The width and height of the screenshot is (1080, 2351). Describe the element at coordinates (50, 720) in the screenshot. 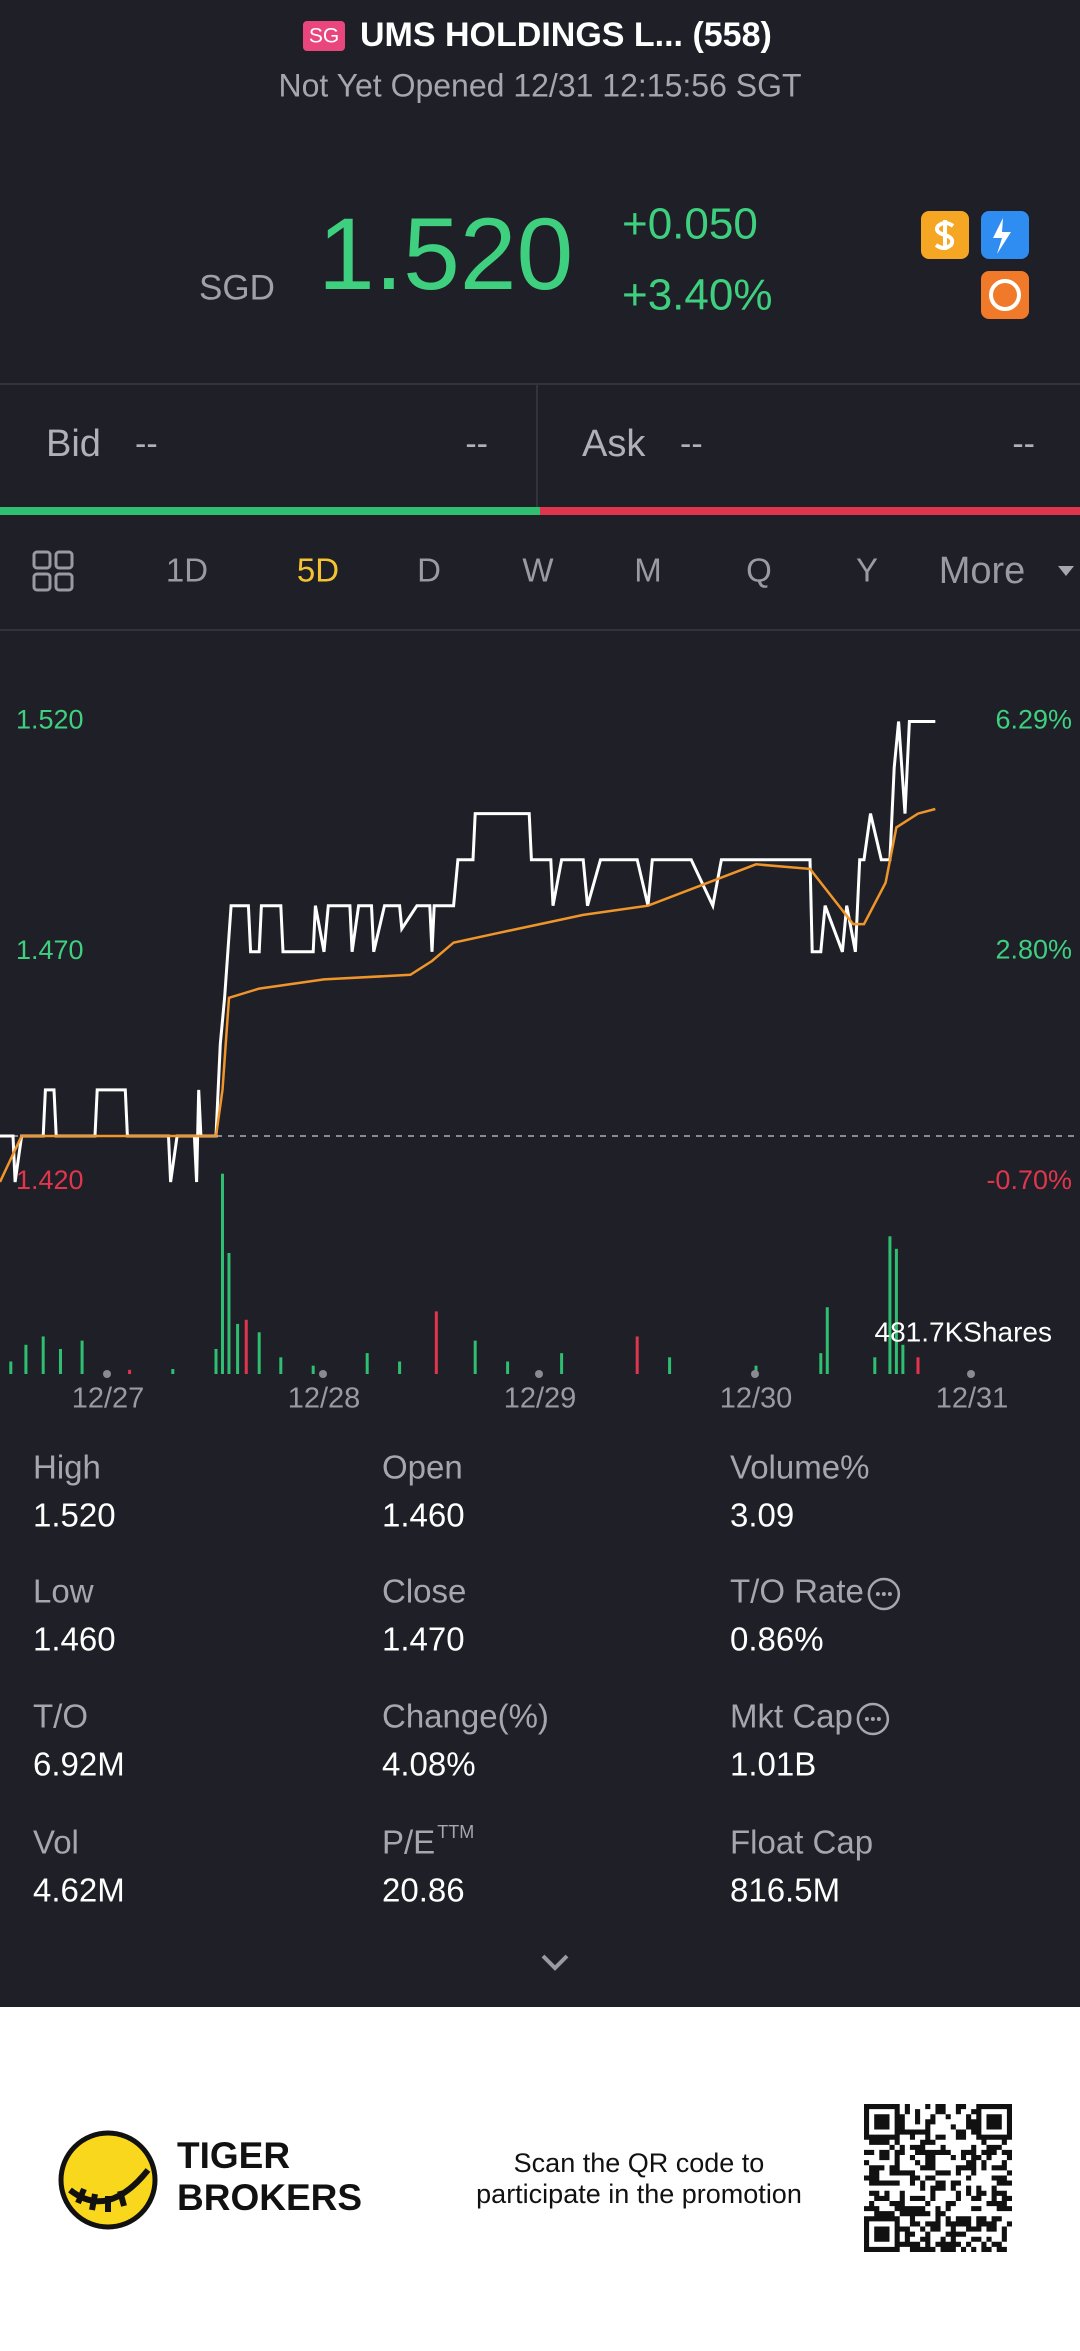

I see `y-tick-label: 1.520` at that location.